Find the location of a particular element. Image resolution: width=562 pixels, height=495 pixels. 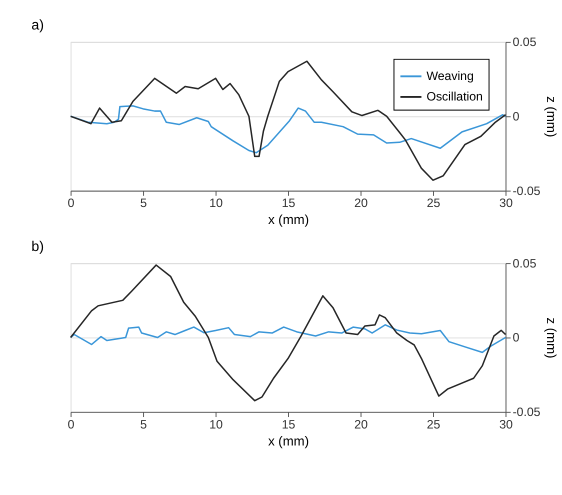

chart-title: a) is located at coordinates (37, 24).